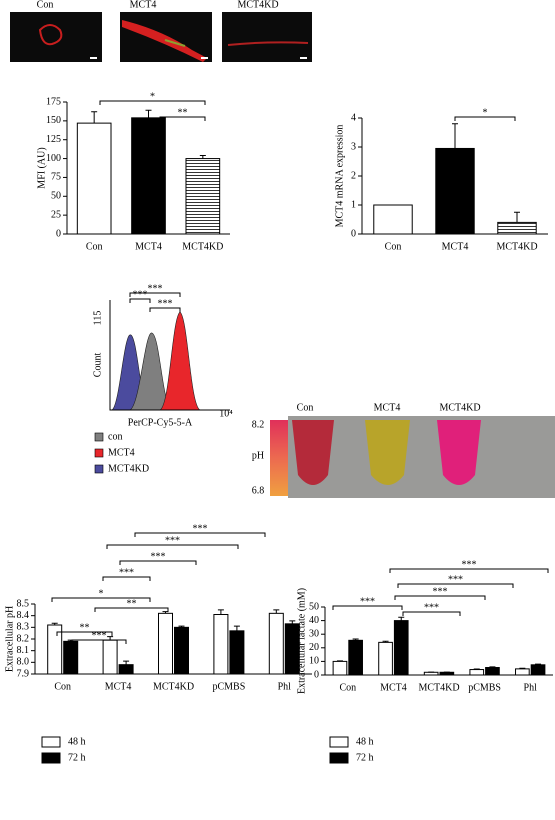 The image size is (555, 820). What do you see at coordinates (257, 5) in the screenshot?
I see `image-label: MCT4KD` at bounding box center [257, 5].